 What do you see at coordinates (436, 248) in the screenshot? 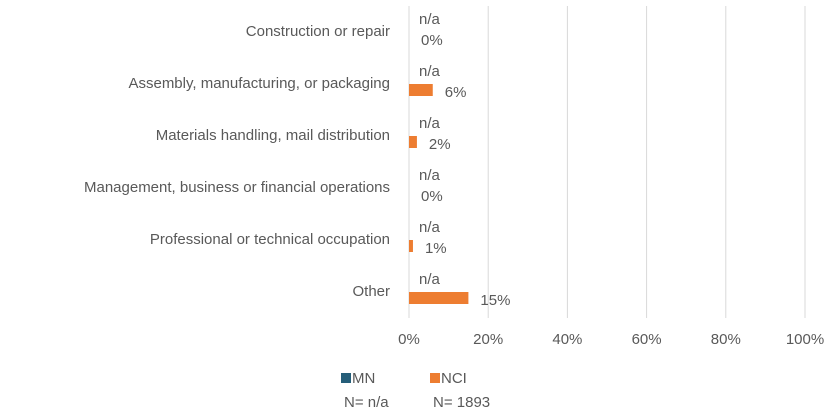
I see `data-label: 1%` at bounding box center [436, 248].